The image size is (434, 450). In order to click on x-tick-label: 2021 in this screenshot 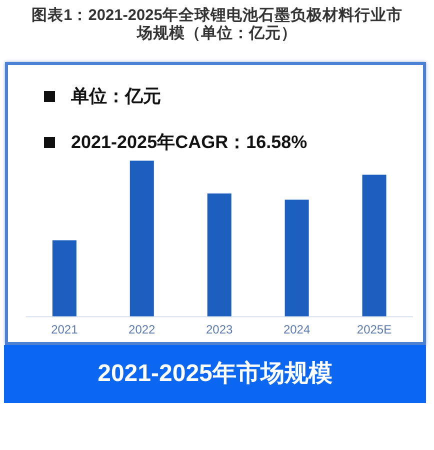, I will do `click(64, 329)`.